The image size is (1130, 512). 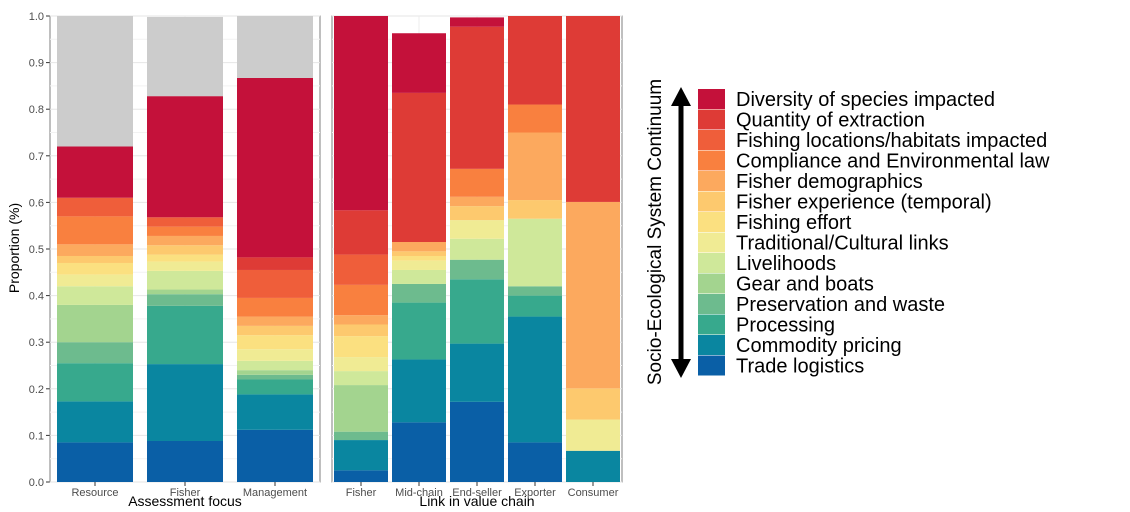 I want to click on y-tick-label: 0.5, so click(x=36, y=250).